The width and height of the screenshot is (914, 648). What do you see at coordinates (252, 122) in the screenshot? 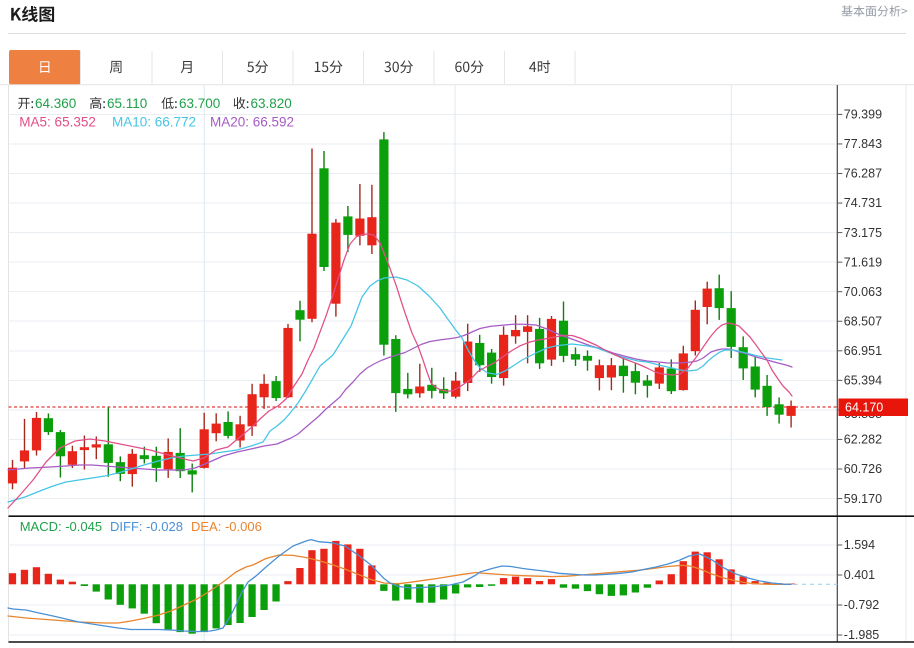
I see `svg-text: MA20: 66.592` at bounding box center [252, 122].